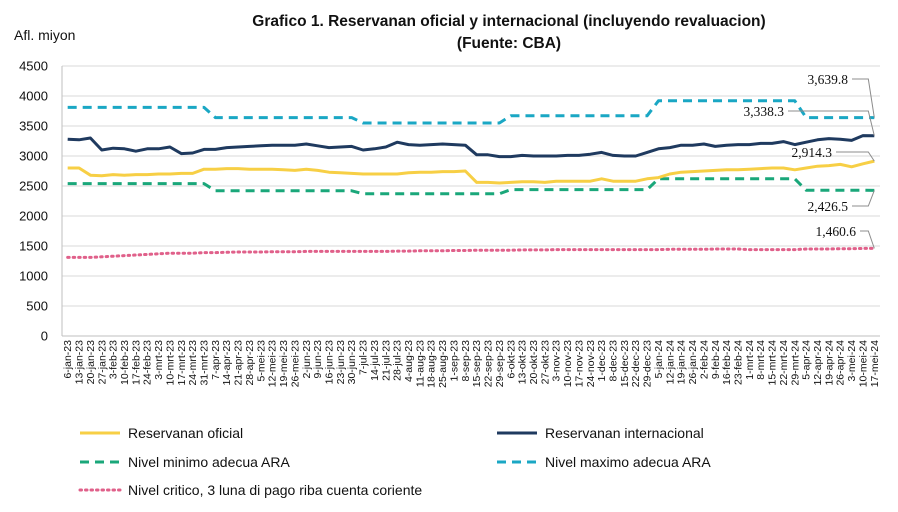 This screenshot has height=512, width=898. Describe the element at coordinates (33, 201) in the screenshot. I see `y-axis-ticks: 0 500 1000 1500 2000 2500 3000 3500 4000 4500` at that location.